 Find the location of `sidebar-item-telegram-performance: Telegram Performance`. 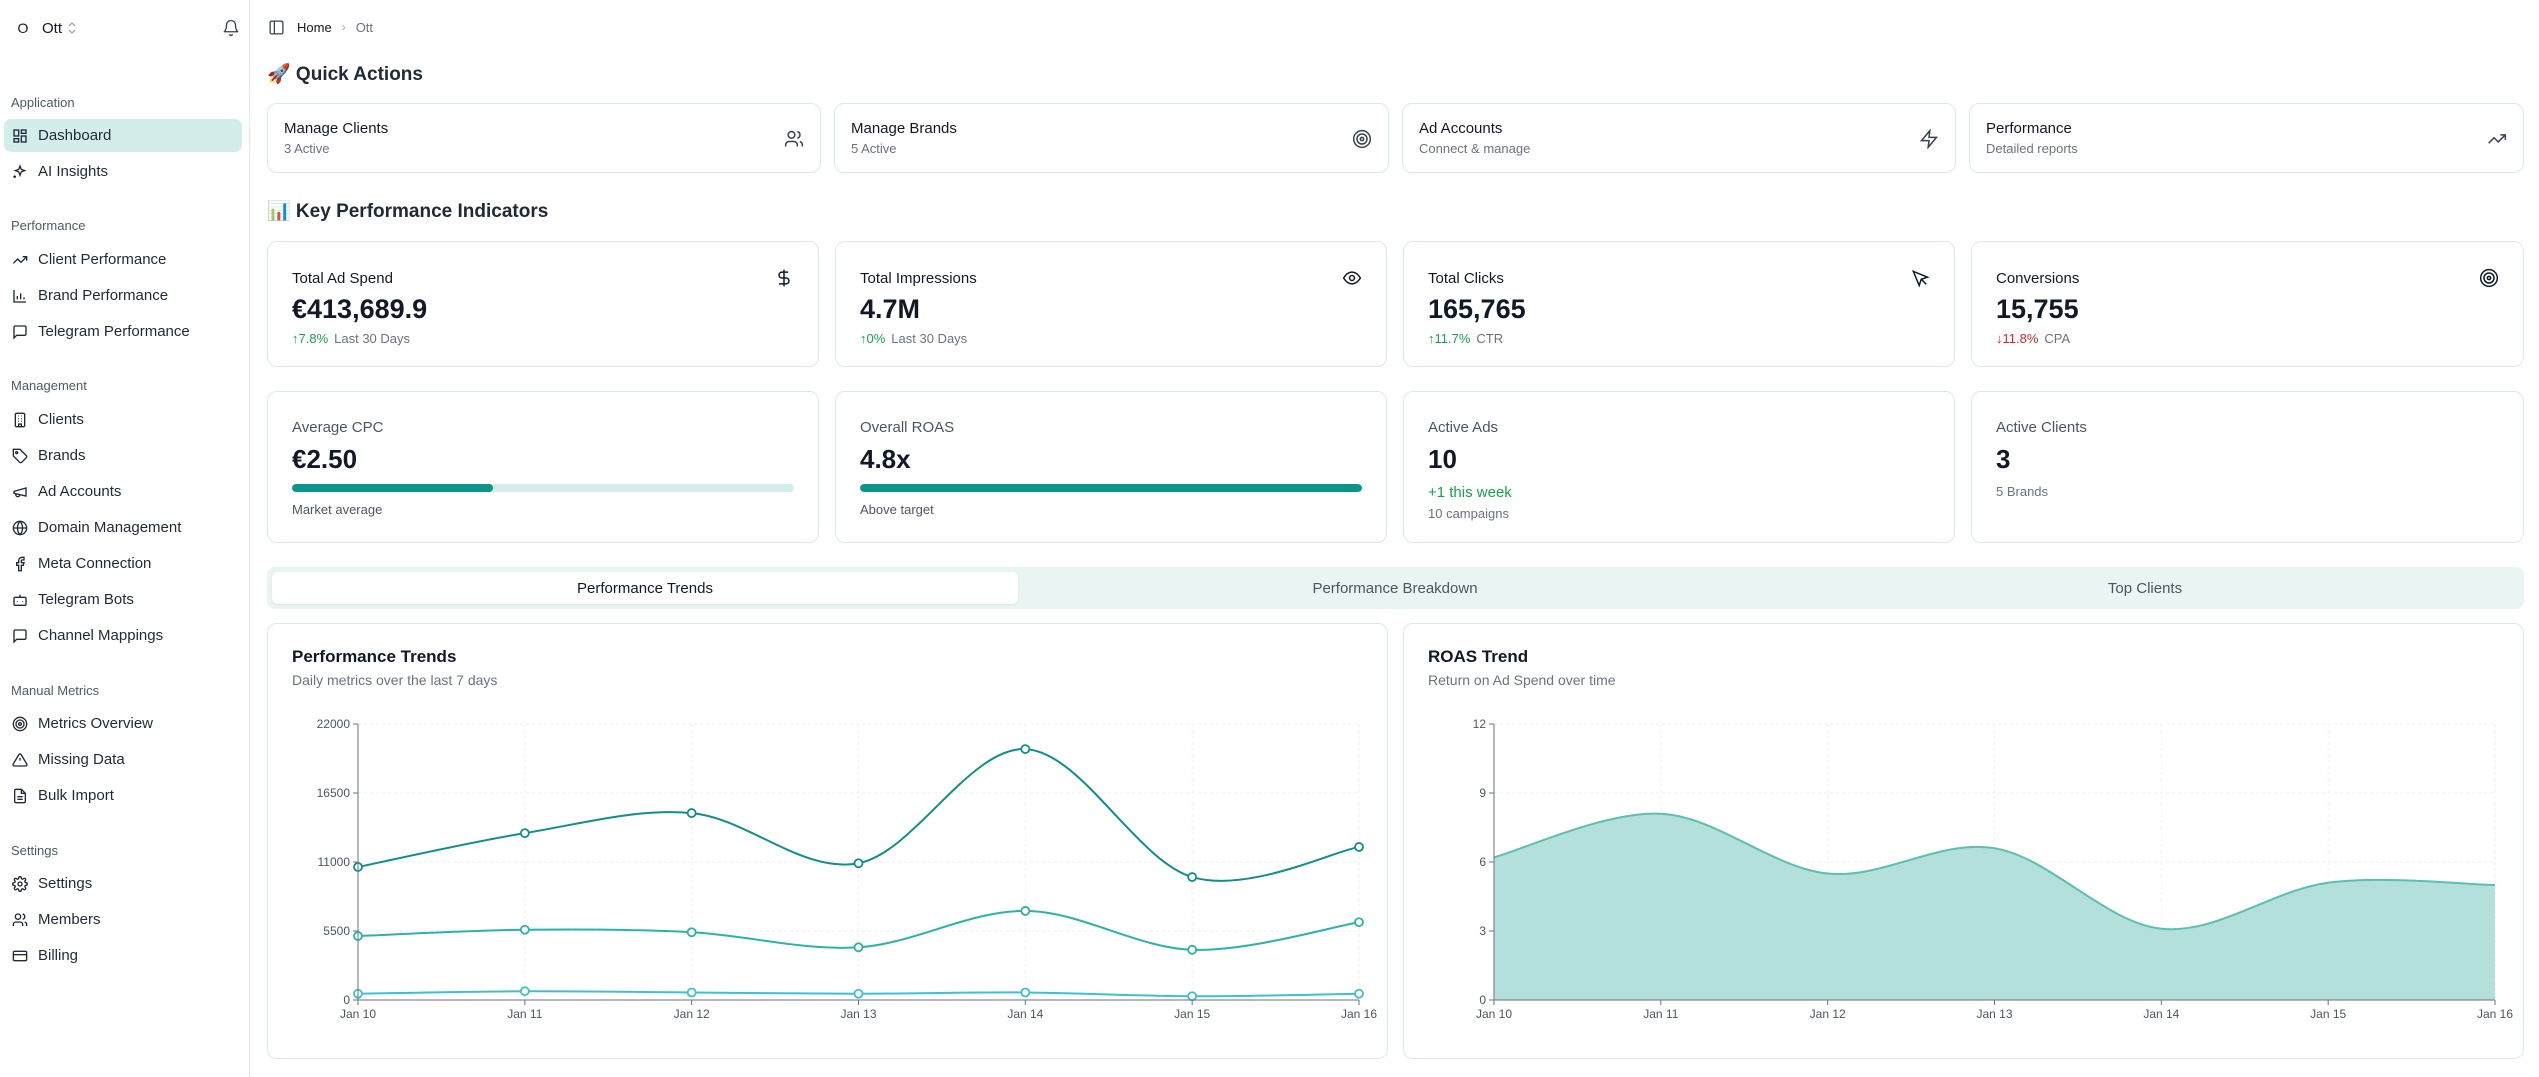

sidebar-item-telegram-performance: Telegram Performance is located at coordinates (123, 331).